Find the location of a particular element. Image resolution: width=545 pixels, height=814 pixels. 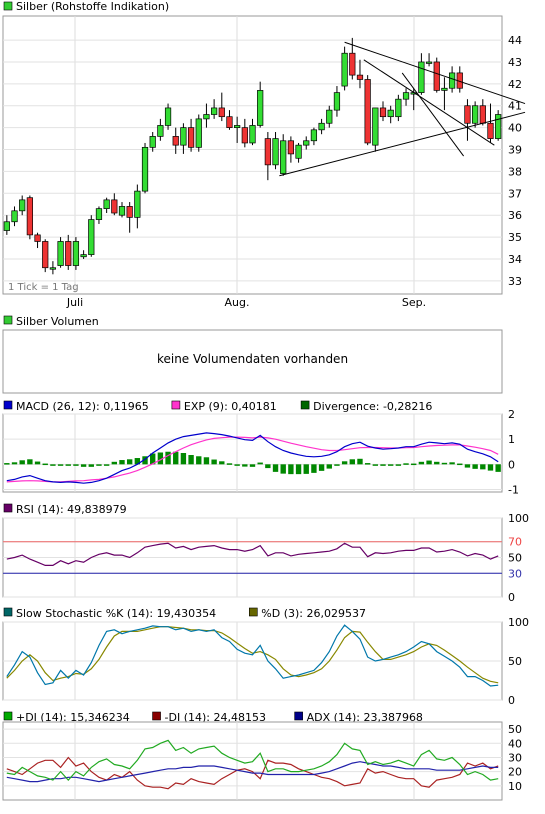

rsi-line is located at coordinates (252, 554).